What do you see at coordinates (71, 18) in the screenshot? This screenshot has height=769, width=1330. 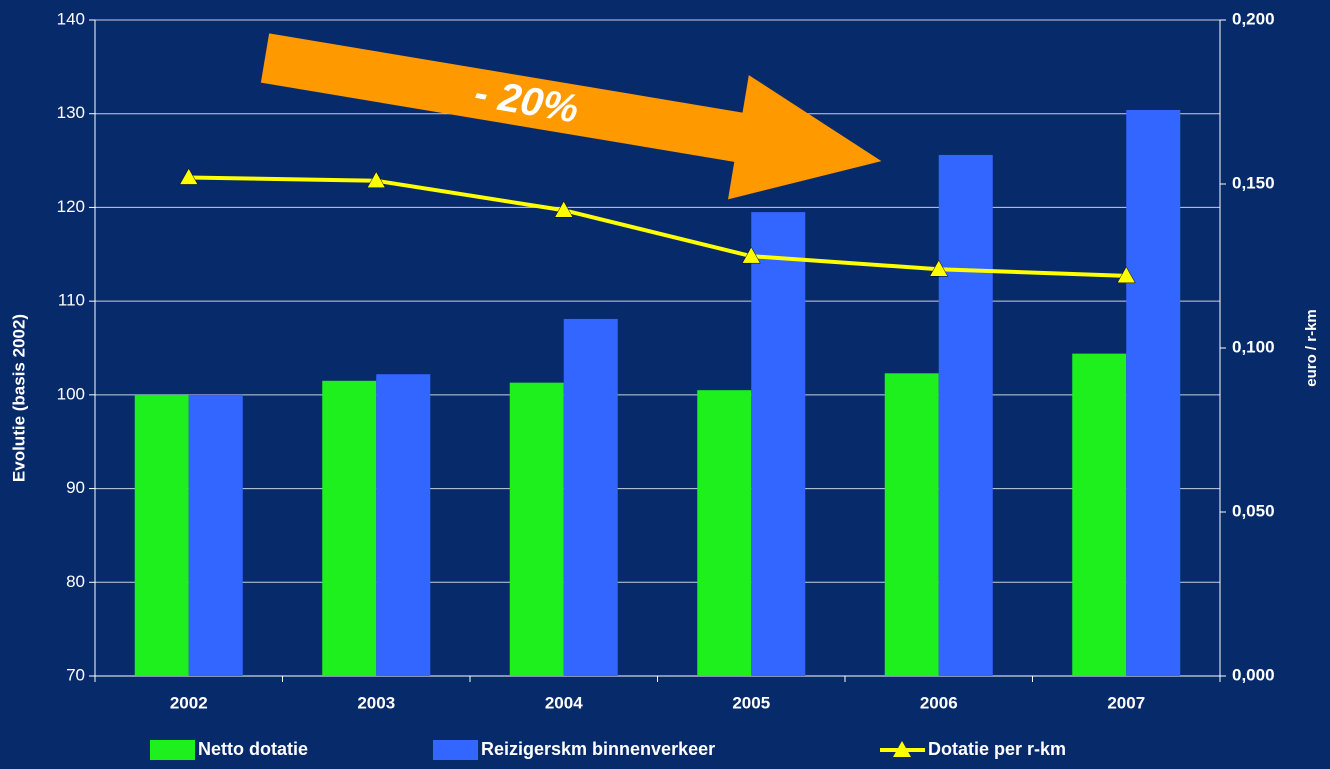 I see `y-tick-label: 140` at bounding box center [71, 18].